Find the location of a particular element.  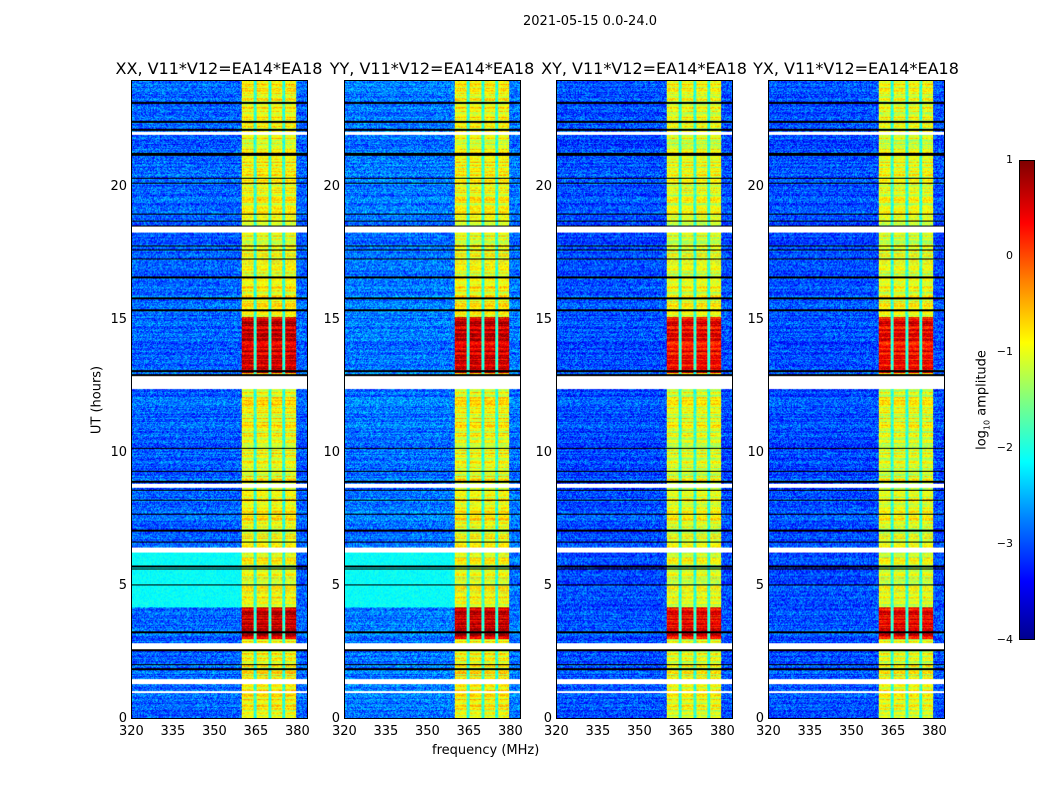

colorbar-tick-label: −3 is located at coordinates (1004, 543).